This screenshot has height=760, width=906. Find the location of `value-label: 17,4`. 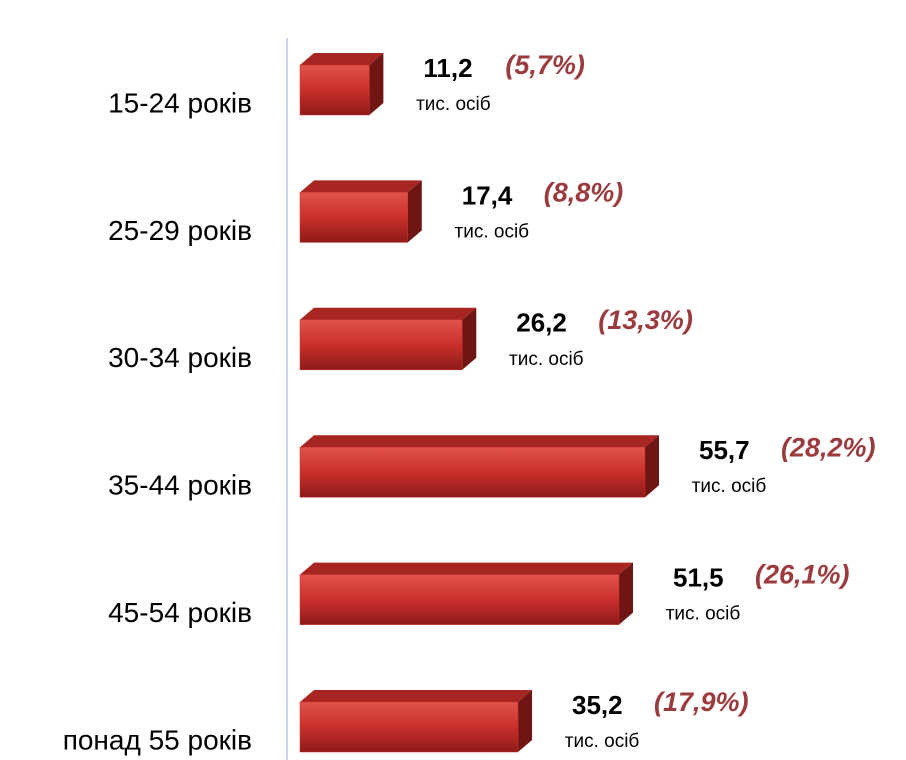

value-label: 17,4 is located at coordinates (487, 195).